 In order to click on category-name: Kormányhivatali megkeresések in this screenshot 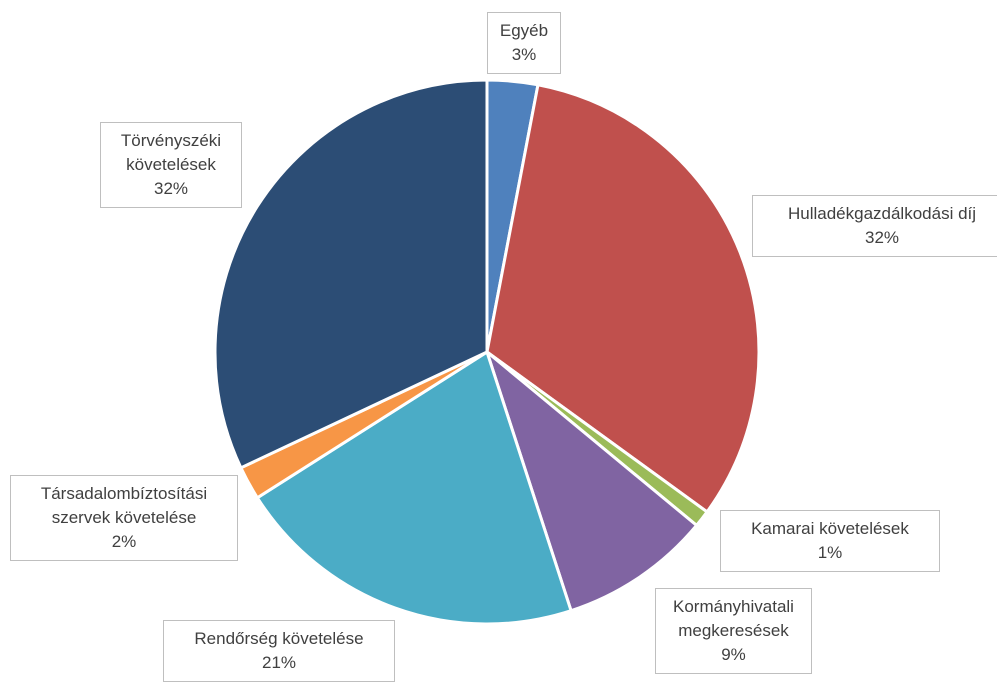, I will do `click(733, 618)`.